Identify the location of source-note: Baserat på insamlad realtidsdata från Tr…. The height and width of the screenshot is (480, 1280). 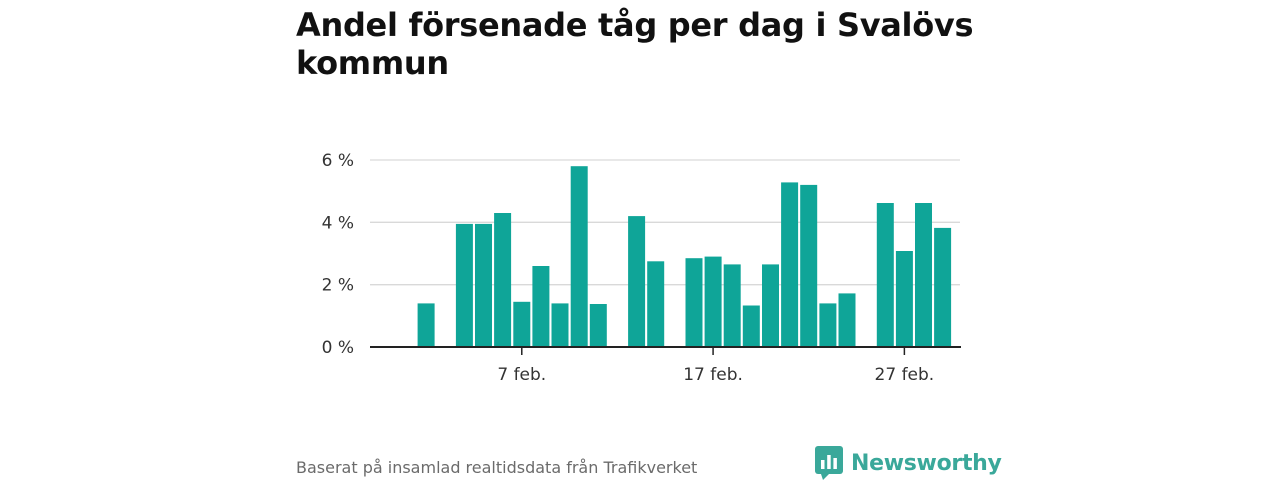
(497, 467).